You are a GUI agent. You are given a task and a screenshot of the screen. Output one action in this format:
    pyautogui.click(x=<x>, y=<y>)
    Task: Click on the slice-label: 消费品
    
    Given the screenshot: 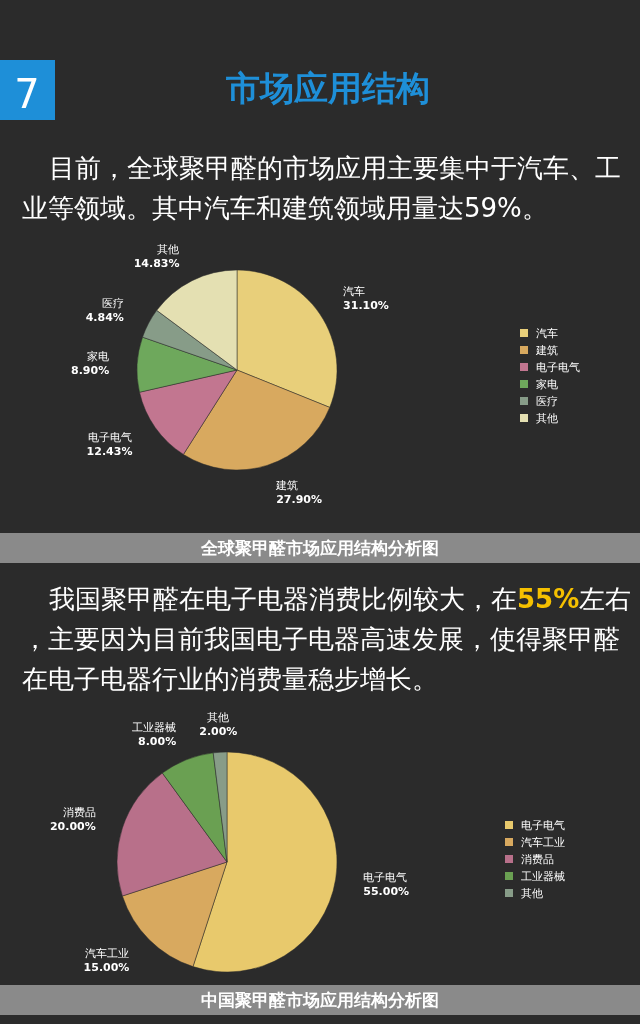 What is the action you would take?
    pyautogui.click(x=79, y=813)
    